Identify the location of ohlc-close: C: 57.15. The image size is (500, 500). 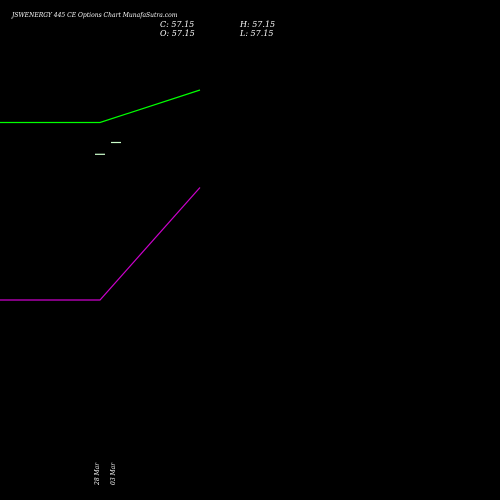
(177, 24).